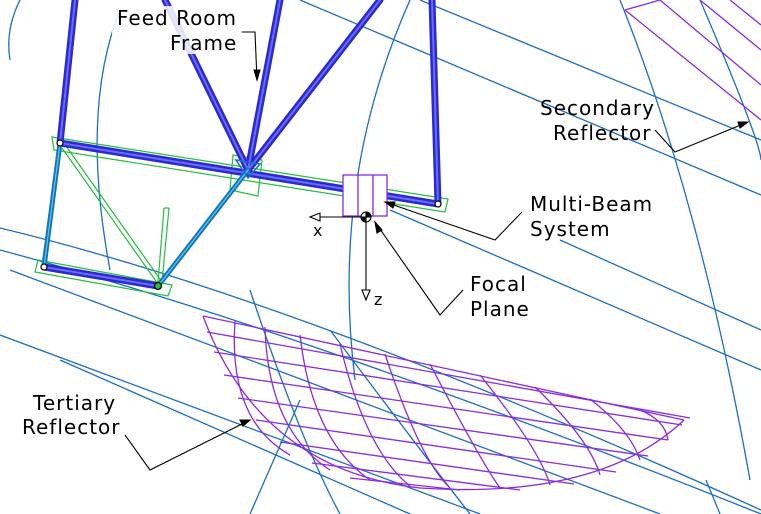  I want to click on x-axis-label: x, so click(317, 230).